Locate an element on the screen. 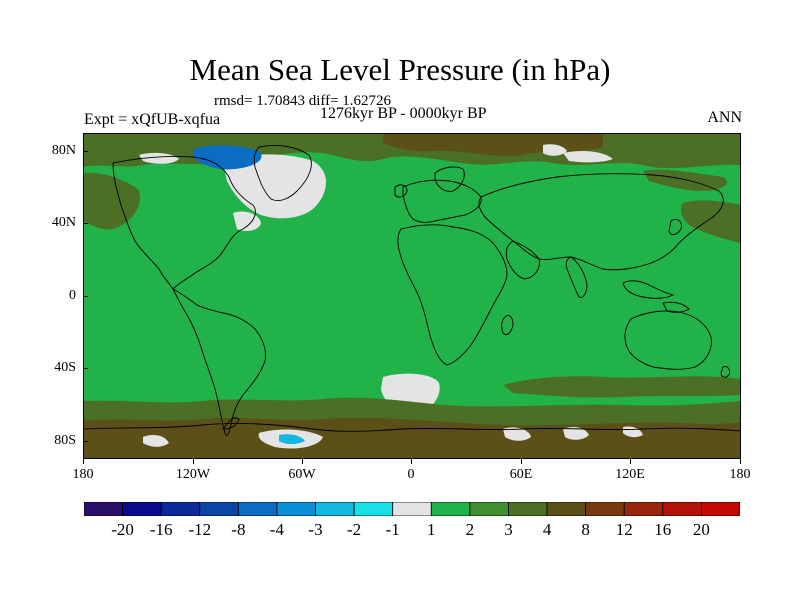 This screenshot has height=600, width=800. colorbar-label: -16 is located at coordinates (161, 529).